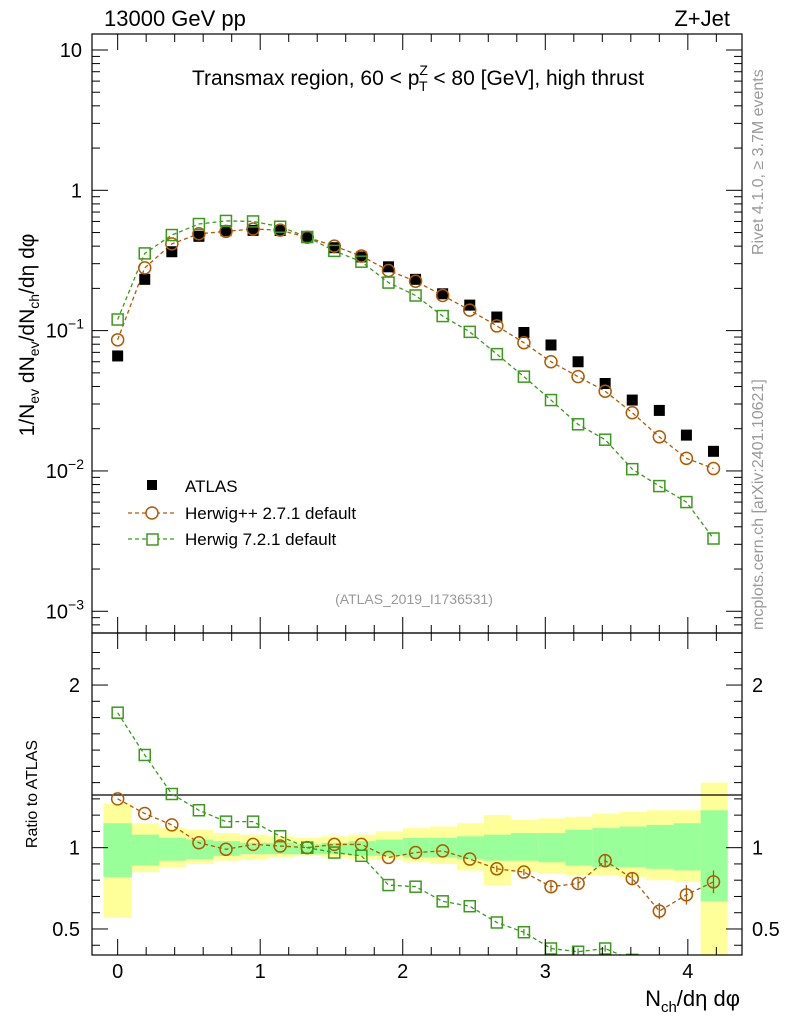  I want to click on ylabel-sub: ev, so click(34, 348).